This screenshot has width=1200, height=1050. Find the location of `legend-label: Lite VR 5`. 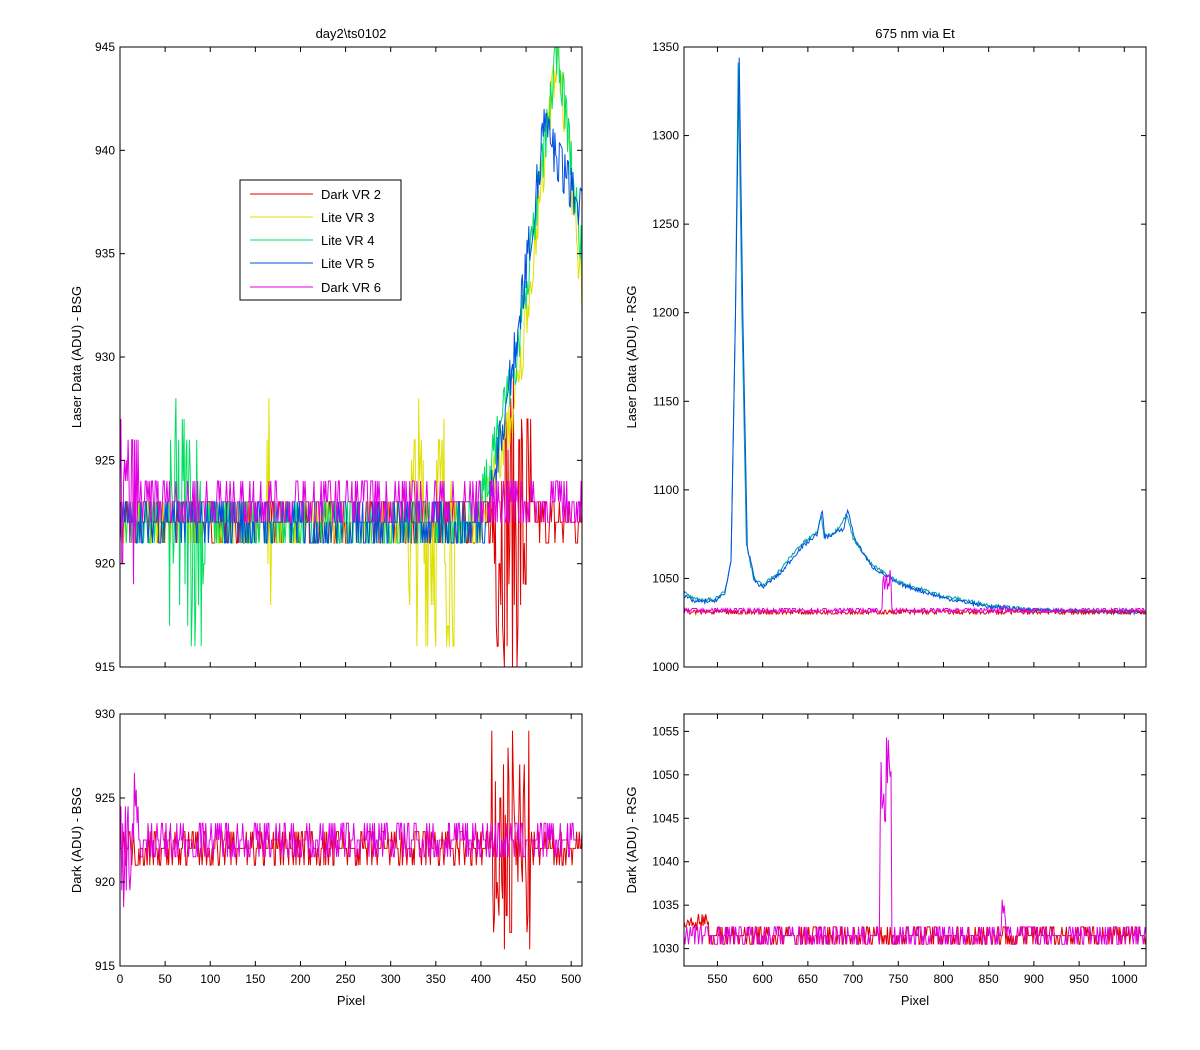

legend-label: Lite VR 5 is located at coordinates (347, 263).